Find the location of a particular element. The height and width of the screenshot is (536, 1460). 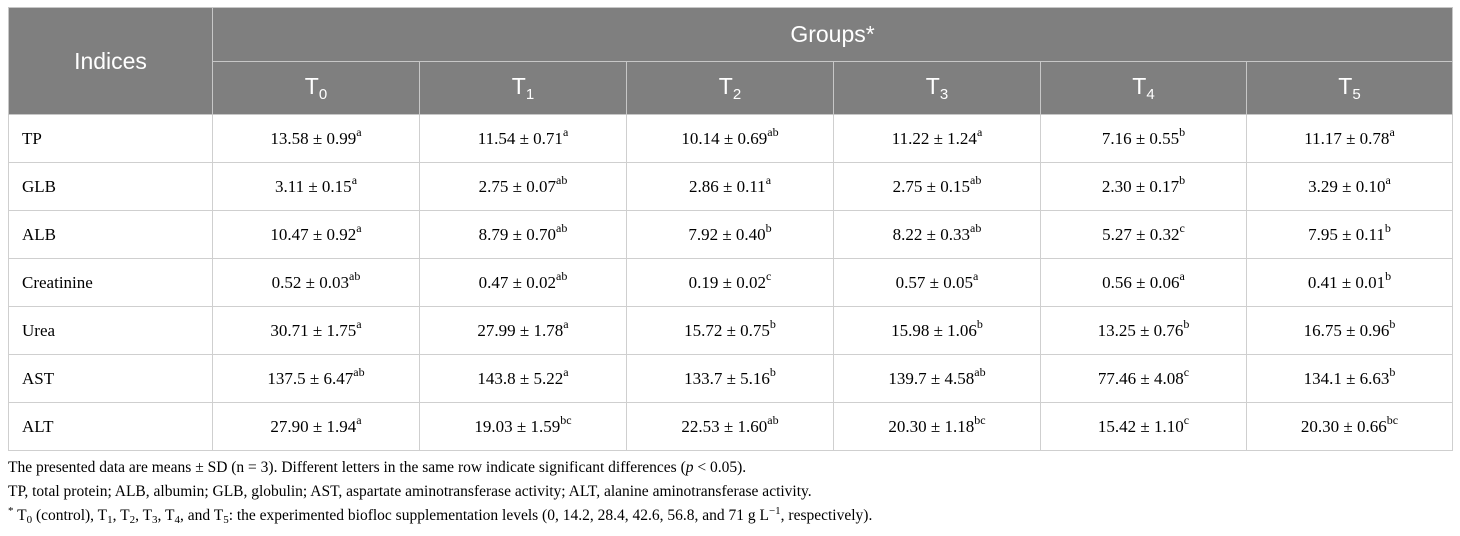

indices-header: Indices is located at coordinates (110, 61).